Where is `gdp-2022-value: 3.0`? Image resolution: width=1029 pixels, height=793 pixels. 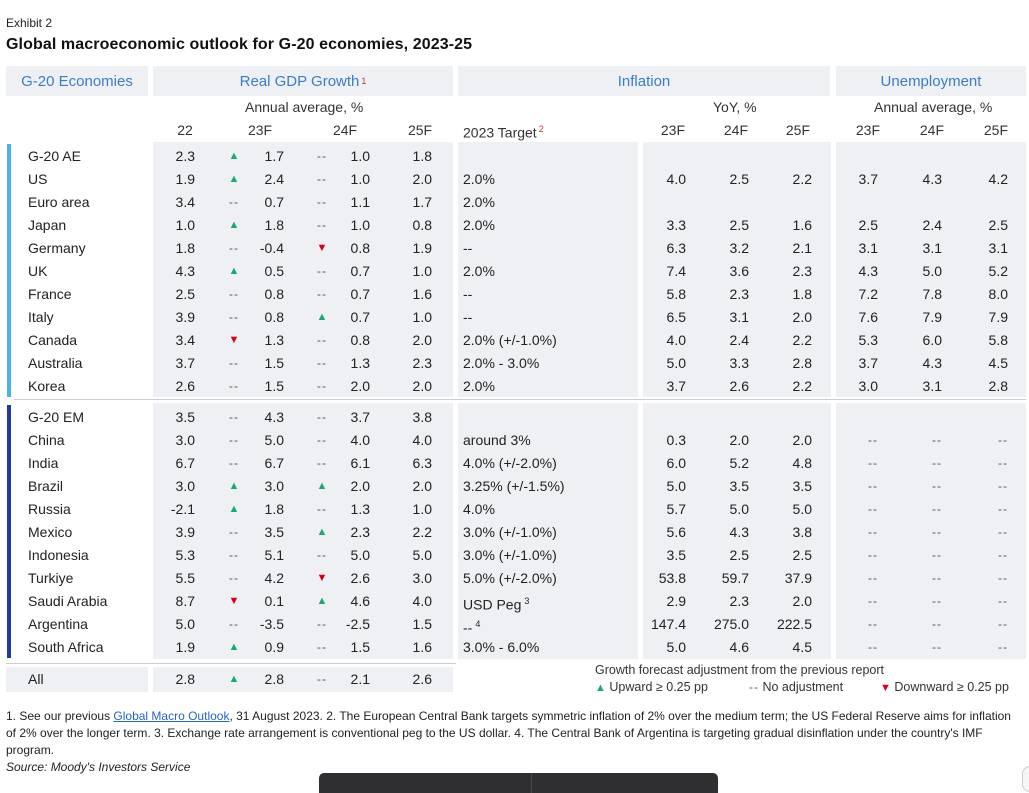 gdp-2022-value: 3.0 is located at coordinates (185, 486).